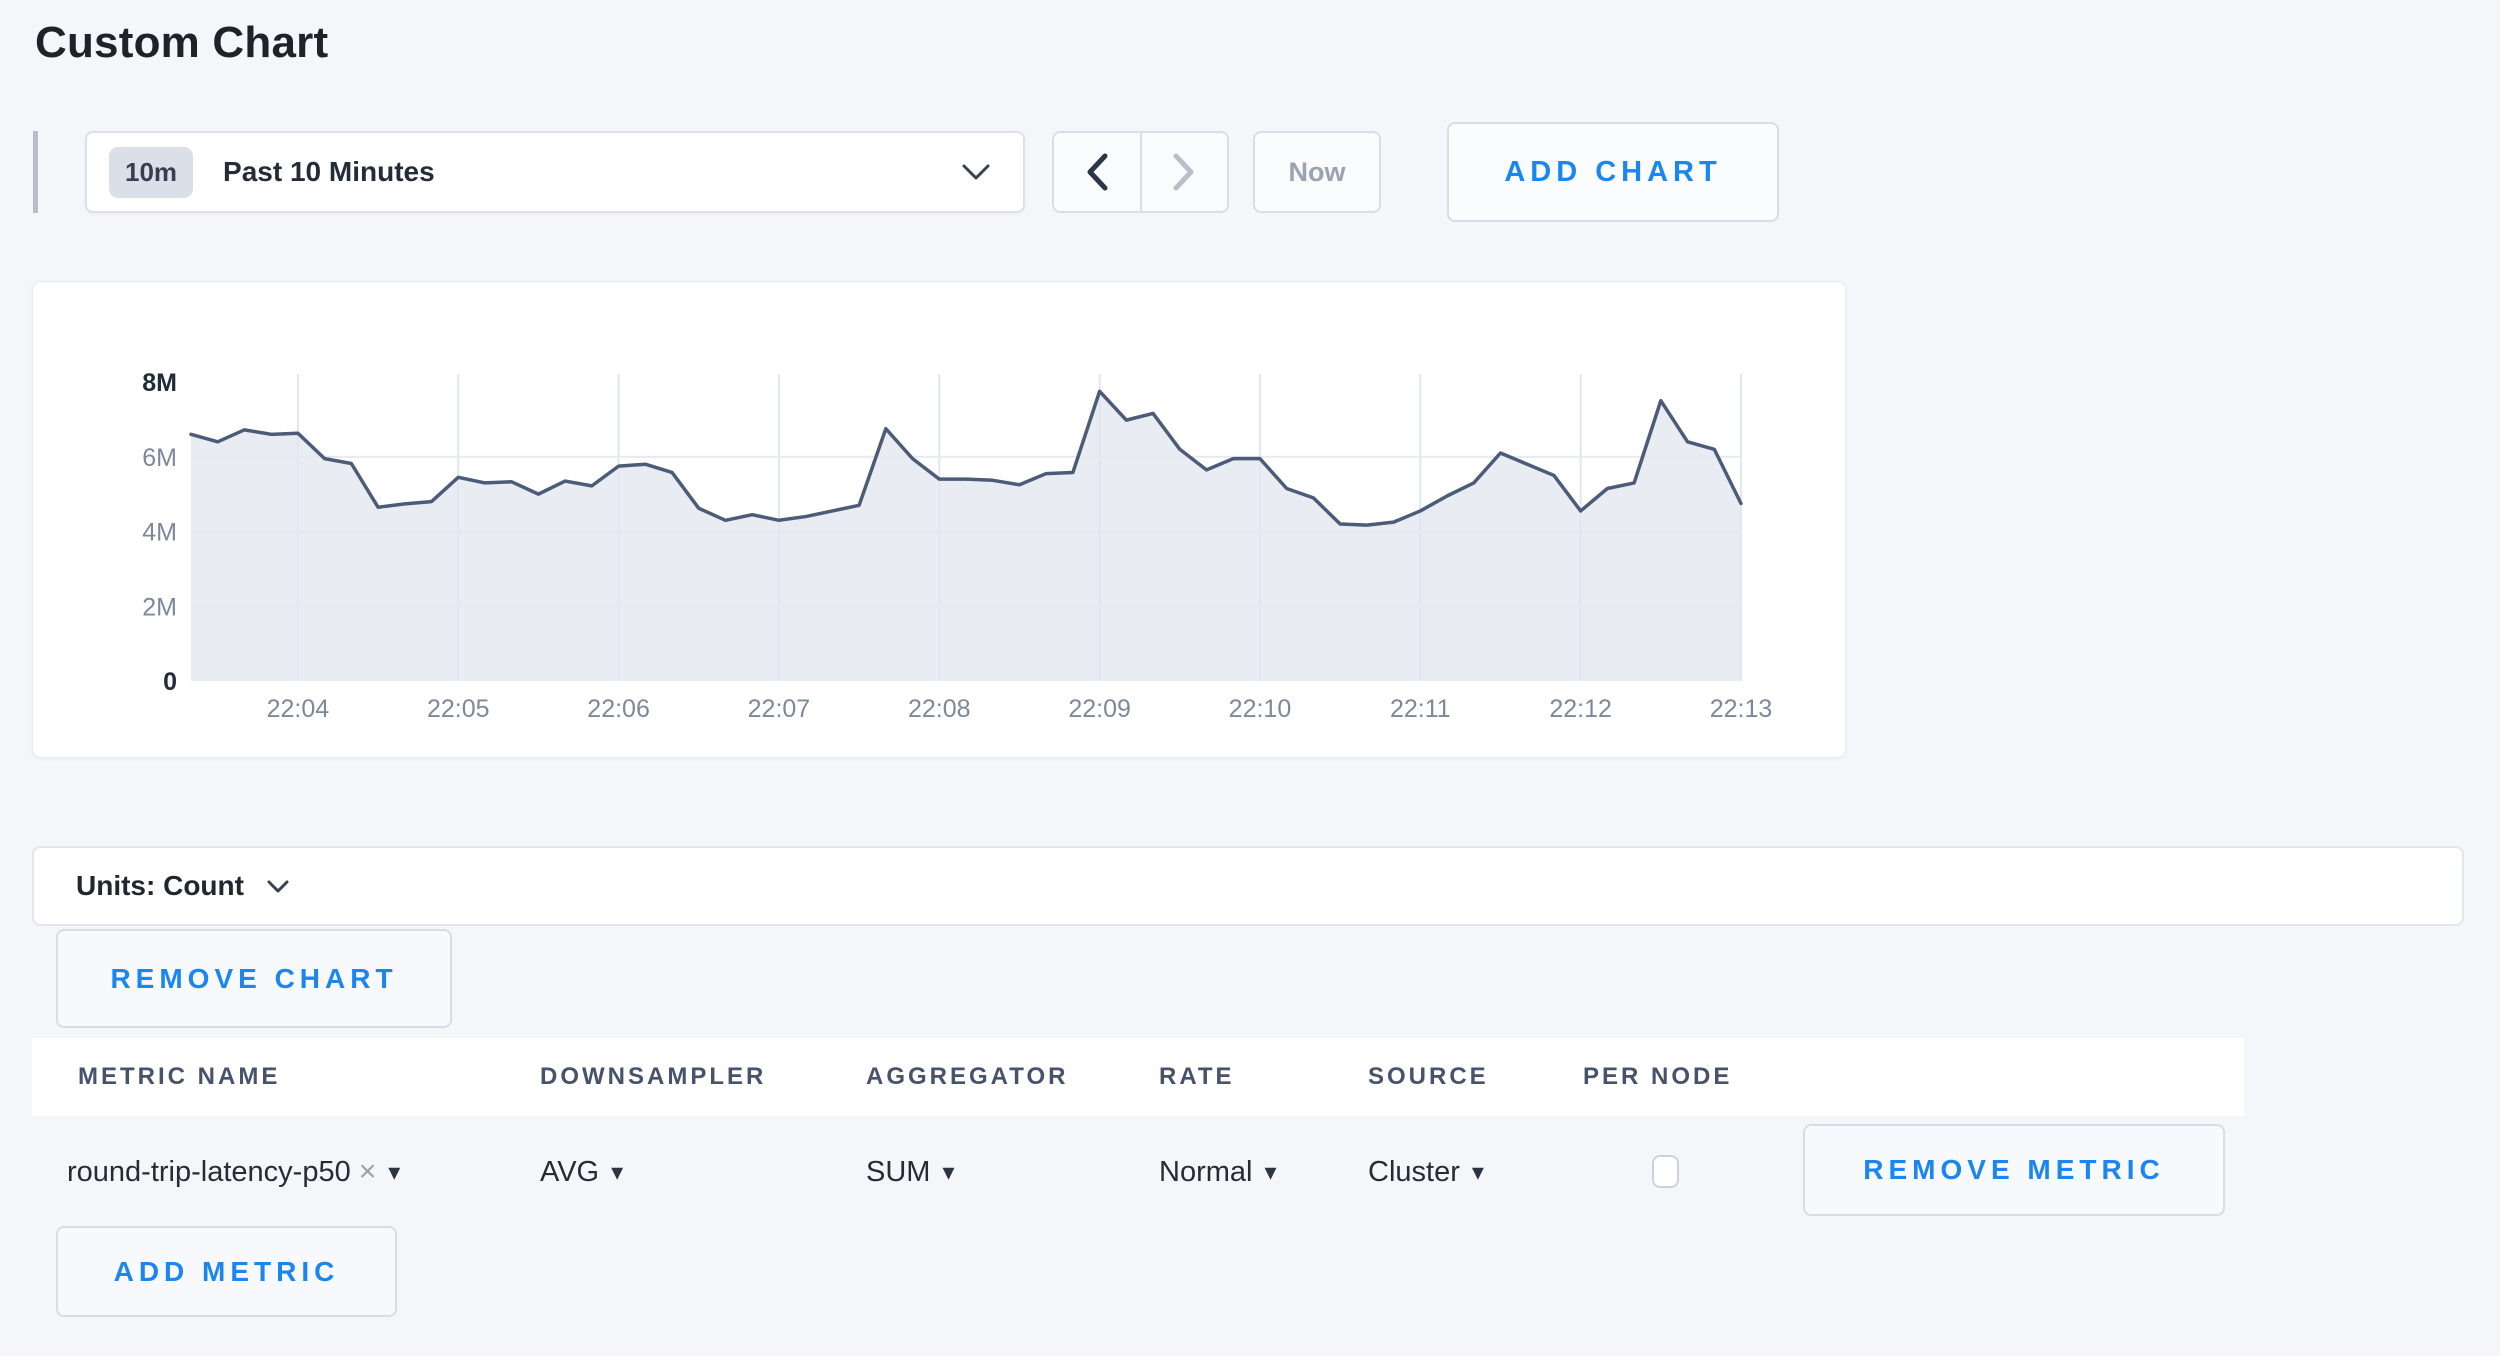  Describe the element at coordinates (966, 458) in the screenshot. I see `series-line` at that location.